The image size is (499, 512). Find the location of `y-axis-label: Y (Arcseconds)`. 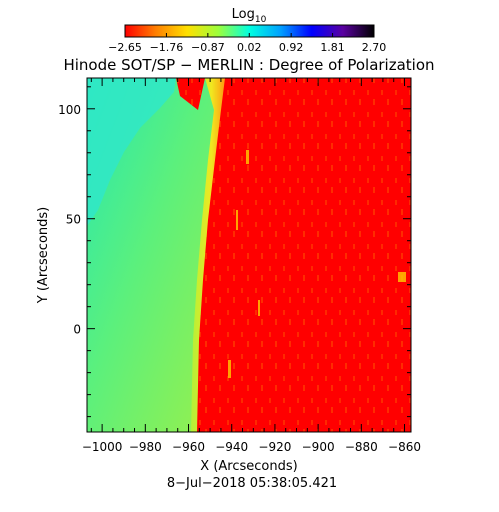

y-axis-label: Y (Arcseconds) is located at coordinates (43, 255).